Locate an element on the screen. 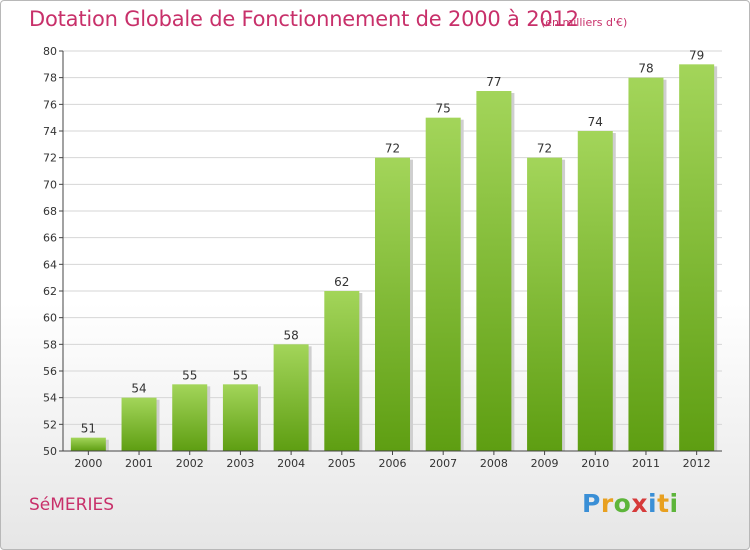 The width and height of the screenshot is (750, 550). bar-2000 is located at coordinates (88, 444).